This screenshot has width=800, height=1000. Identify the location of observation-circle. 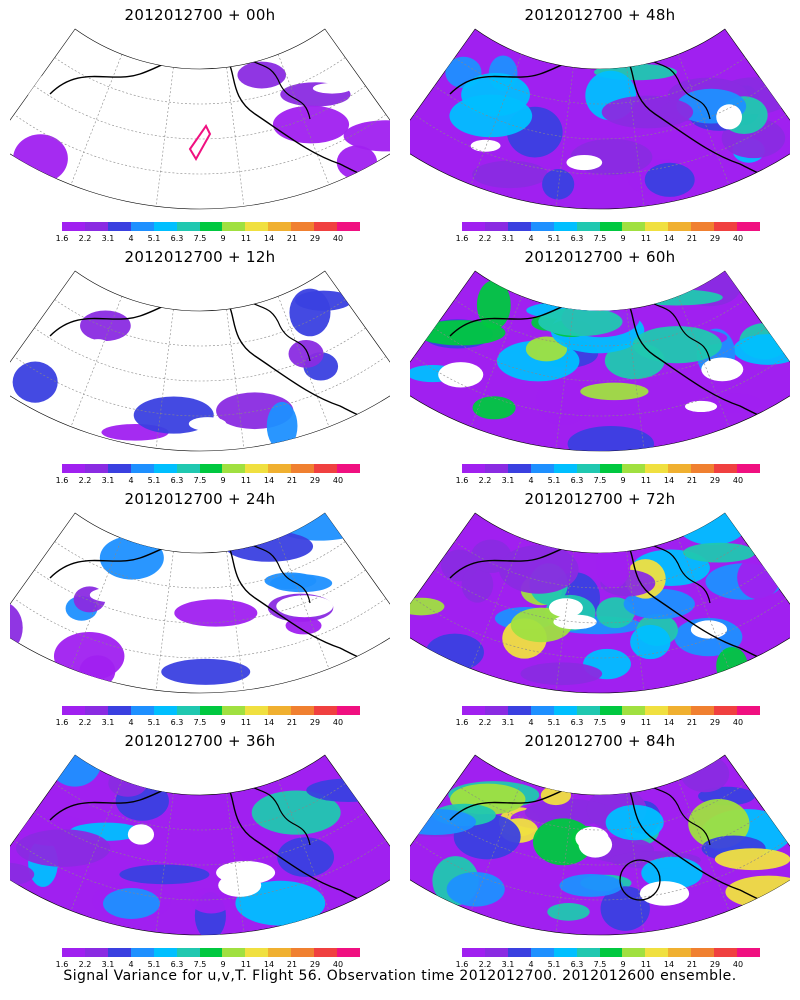
(640, 880).